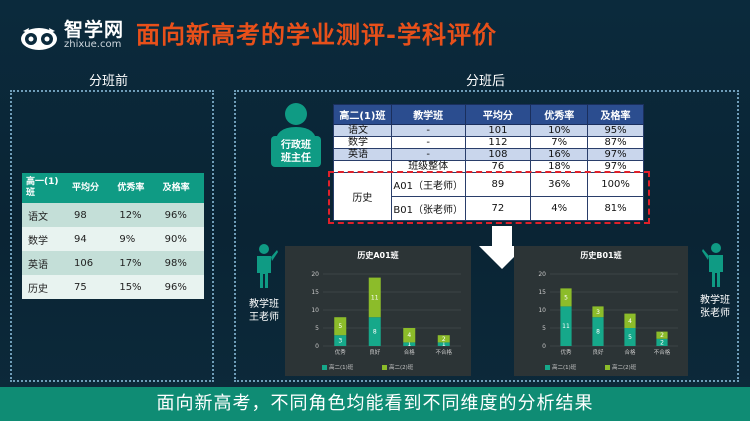 This screenshot has width=750, height=421. Describe the element at coordinates (109, 81) in the screenshot. I see `before-split-label: 分班前` at that location.